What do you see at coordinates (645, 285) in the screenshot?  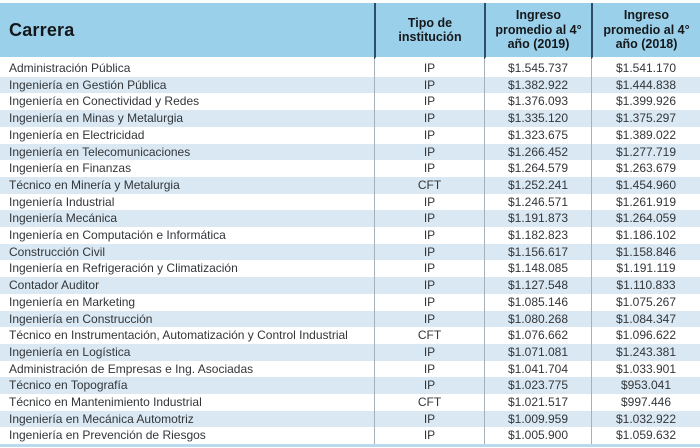 I see `ingreso-2018-cell: $1.110.833` at bounding box center [645, 285].